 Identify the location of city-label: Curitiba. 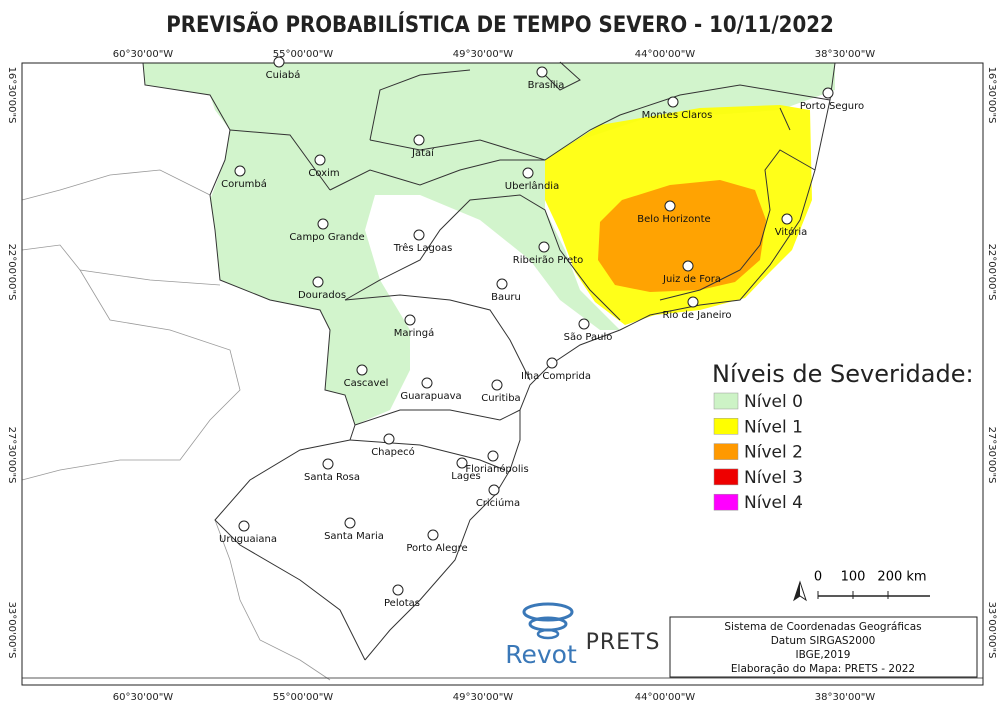
(500, 398).